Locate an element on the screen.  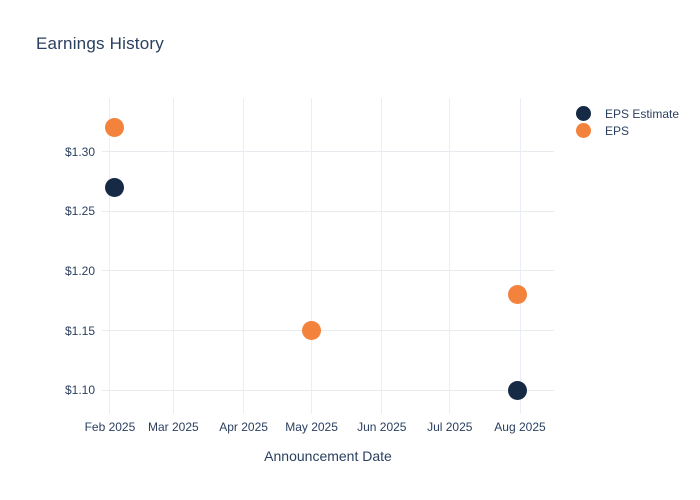
y-axis-tick-label: $1.10 is located at coordinates (79, 390).